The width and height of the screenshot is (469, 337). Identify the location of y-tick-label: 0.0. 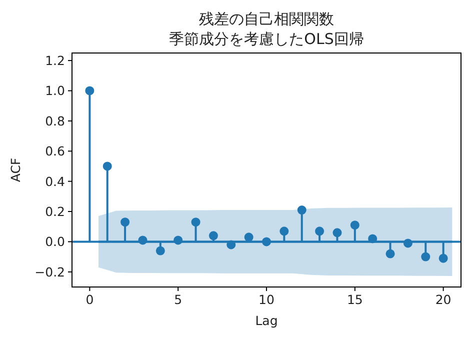
(55, 242).